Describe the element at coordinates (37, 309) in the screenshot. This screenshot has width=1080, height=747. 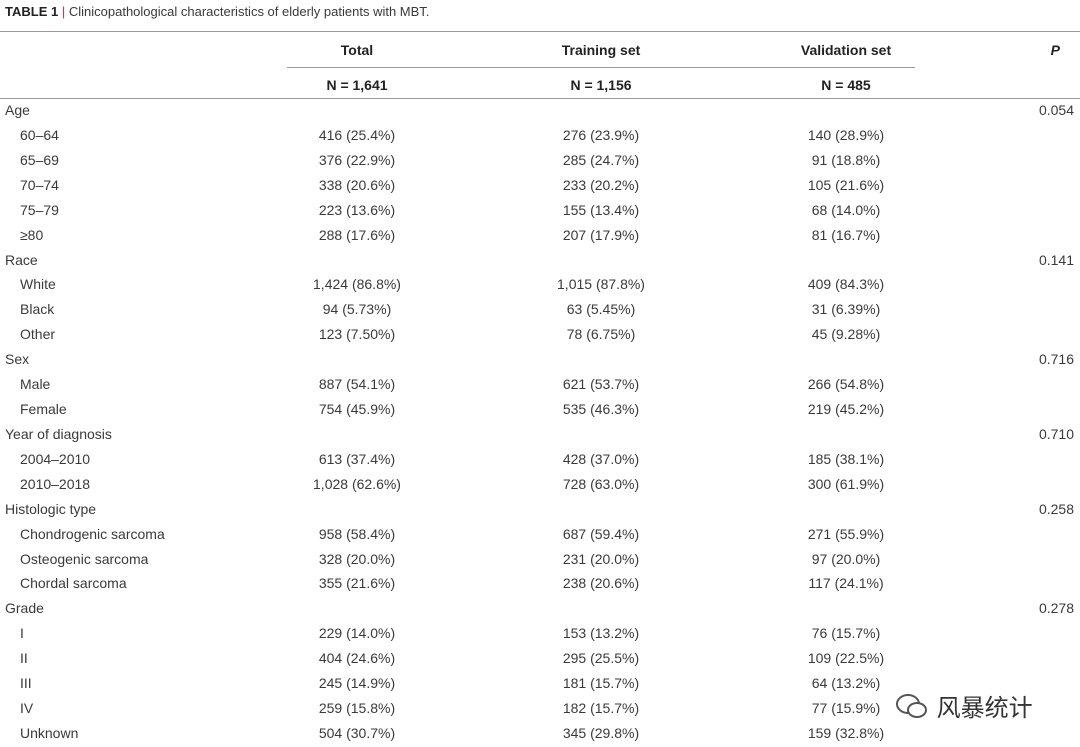
I see `row-label: Black` at that location.